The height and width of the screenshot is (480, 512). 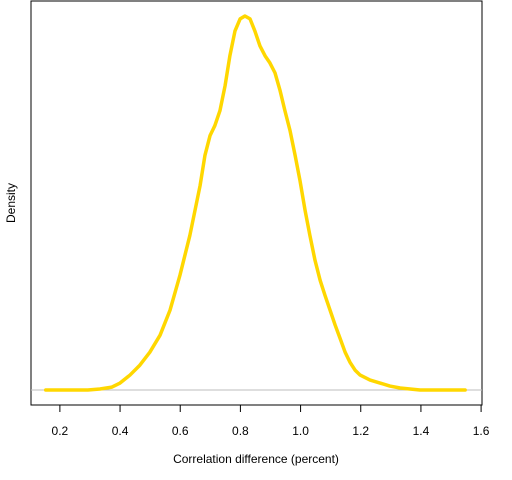 What do you see at coordinates (240, 431) in the screenshot?
I see `x-tick-label: 0.8` at bounding box center [240, 431].